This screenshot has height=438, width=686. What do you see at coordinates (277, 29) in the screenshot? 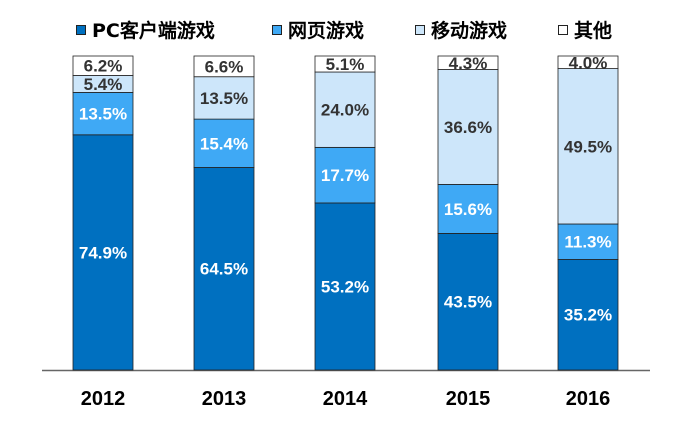
I see `legend-swatch-web` at bounding box center [277, 29].